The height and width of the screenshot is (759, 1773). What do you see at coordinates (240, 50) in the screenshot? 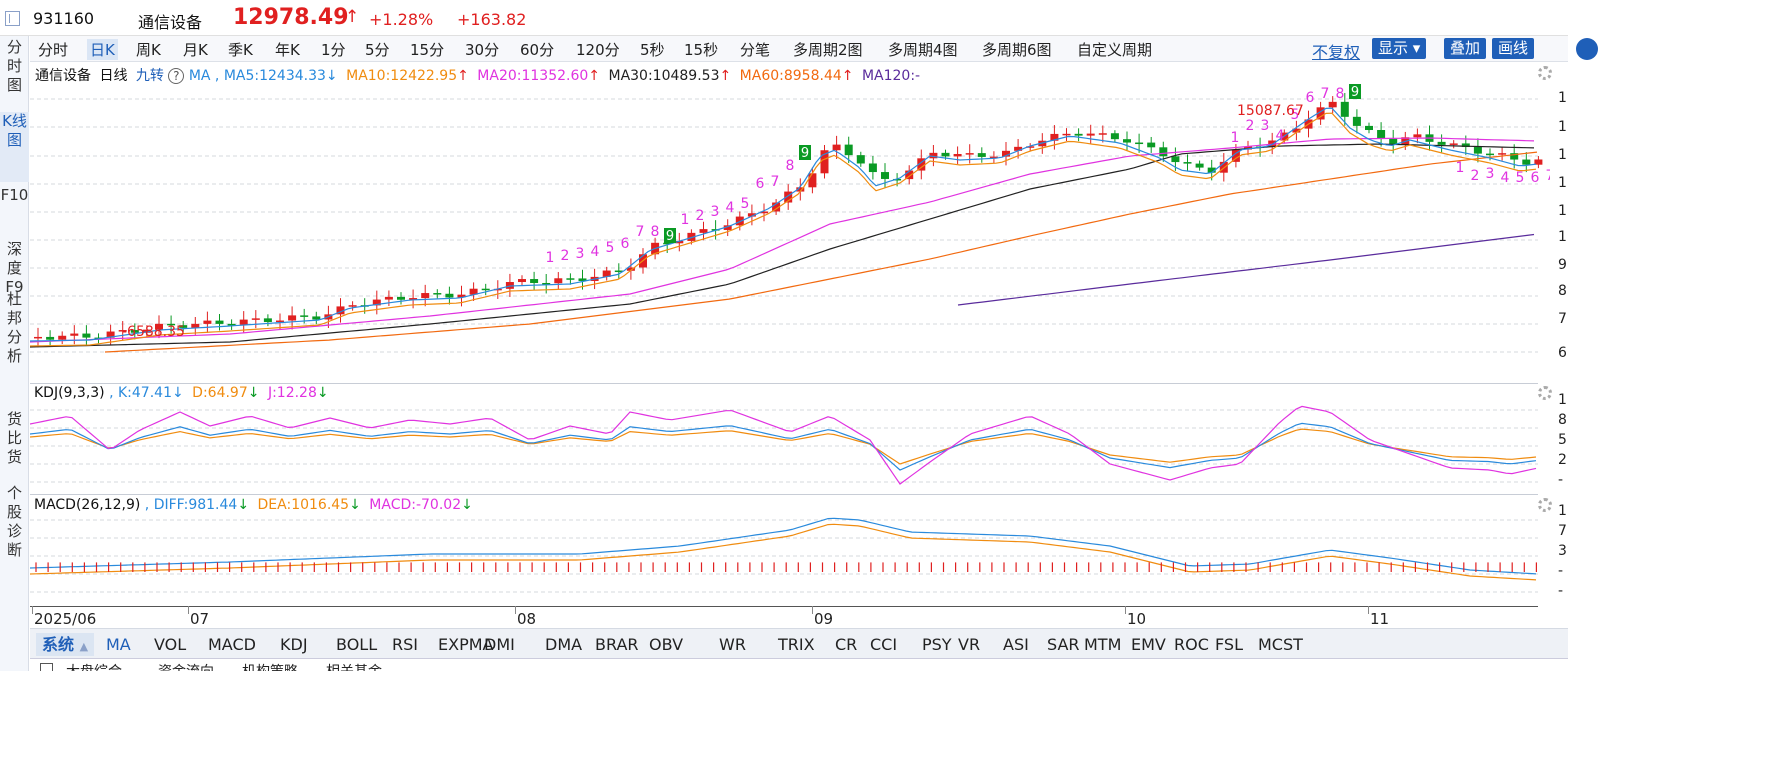
I see `period-item-5: 季K` at bounding box center [240, 50].